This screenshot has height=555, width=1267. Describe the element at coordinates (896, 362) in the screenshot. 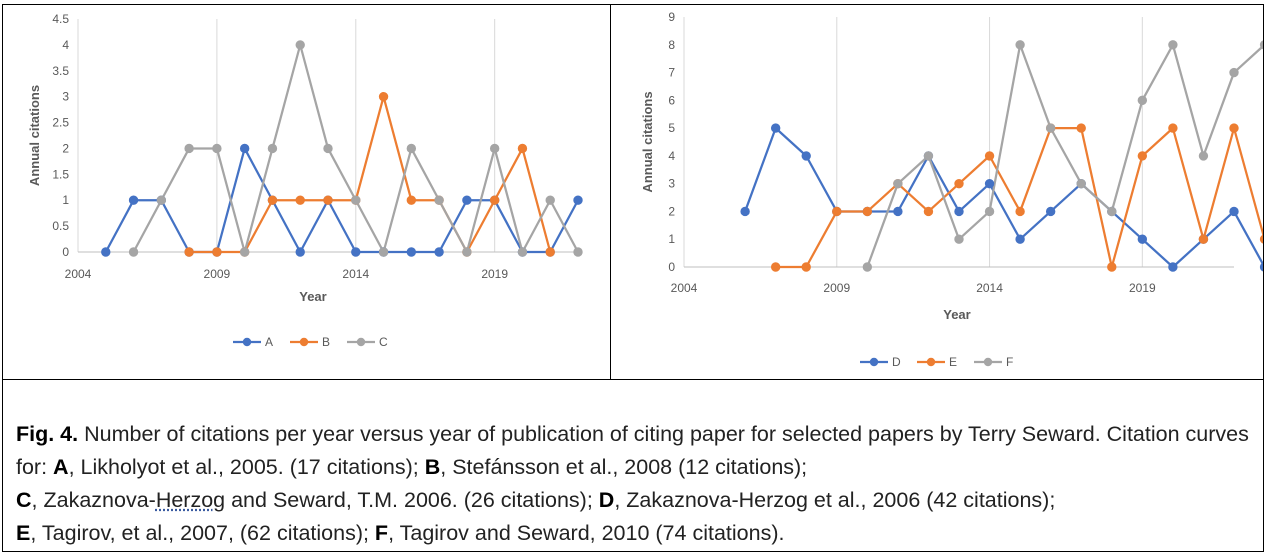

I see `legend-label: D` at that location.